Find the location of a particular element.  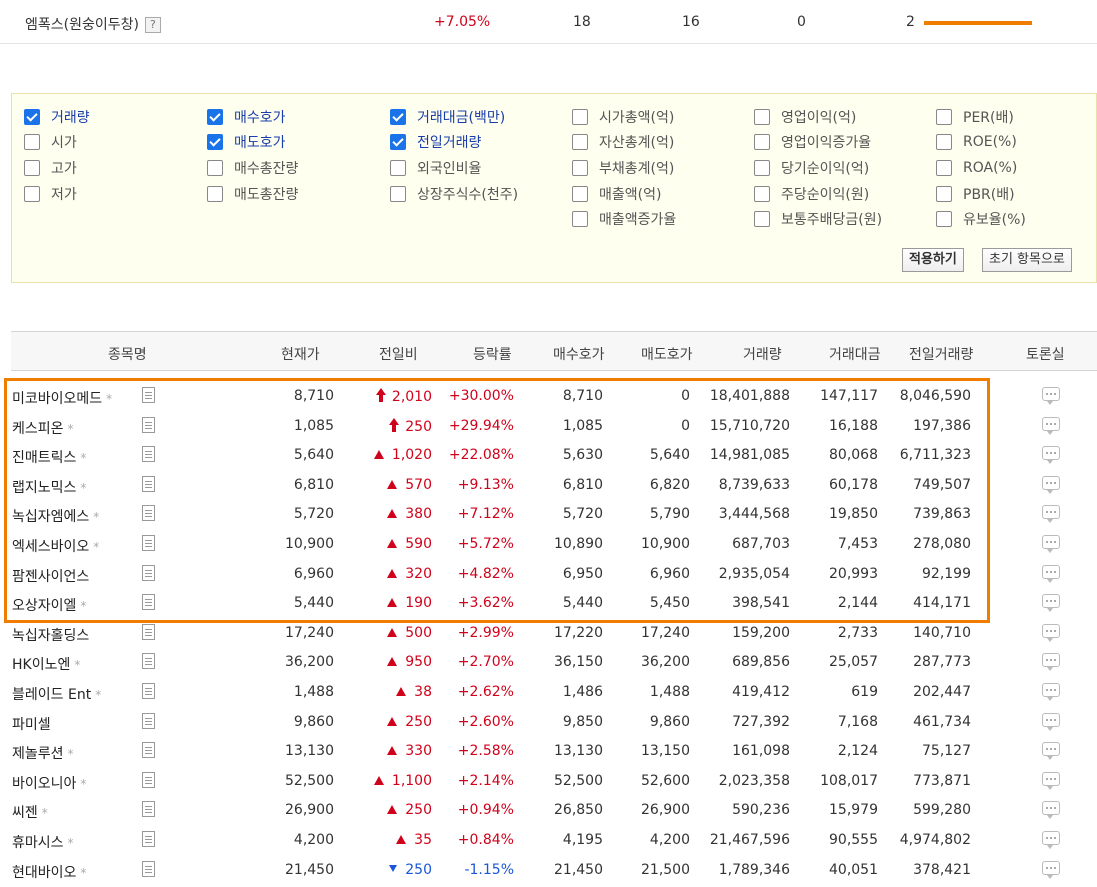

stock-name: 현대바이오 is located at coordinates (44, 872).